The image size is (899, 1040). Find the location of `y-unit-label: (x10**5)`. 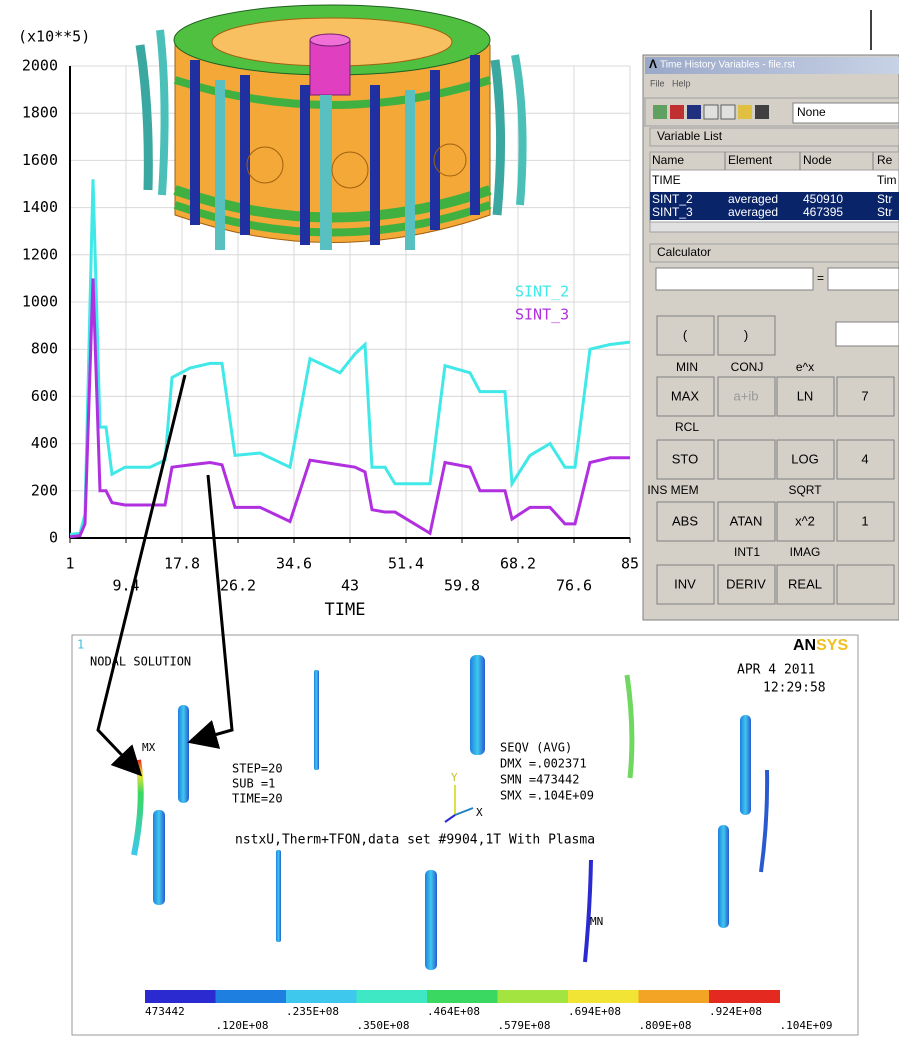

y-unit-label: (x10**5) is located at coordinates (54, 37).